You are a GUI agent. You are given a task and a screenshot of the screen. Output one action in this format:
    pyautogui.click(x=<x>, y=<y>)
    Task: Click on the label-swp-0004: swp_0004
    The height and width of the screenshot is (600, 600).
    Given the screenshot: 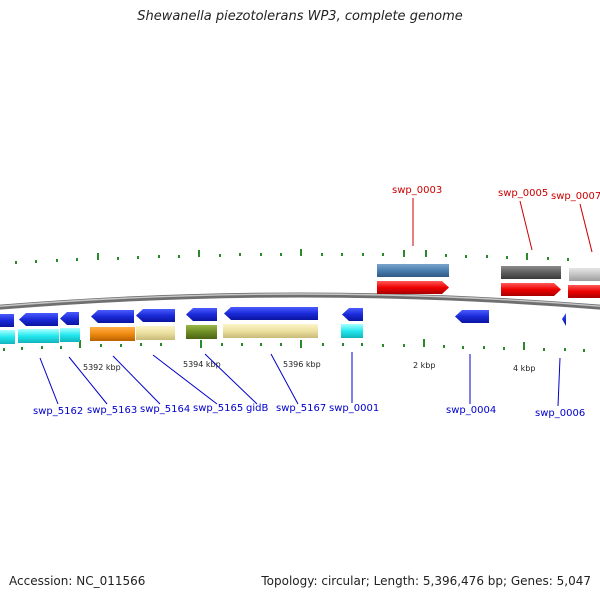 What is the action you would take?
    pyautogui.click(x=471, y=410)
    